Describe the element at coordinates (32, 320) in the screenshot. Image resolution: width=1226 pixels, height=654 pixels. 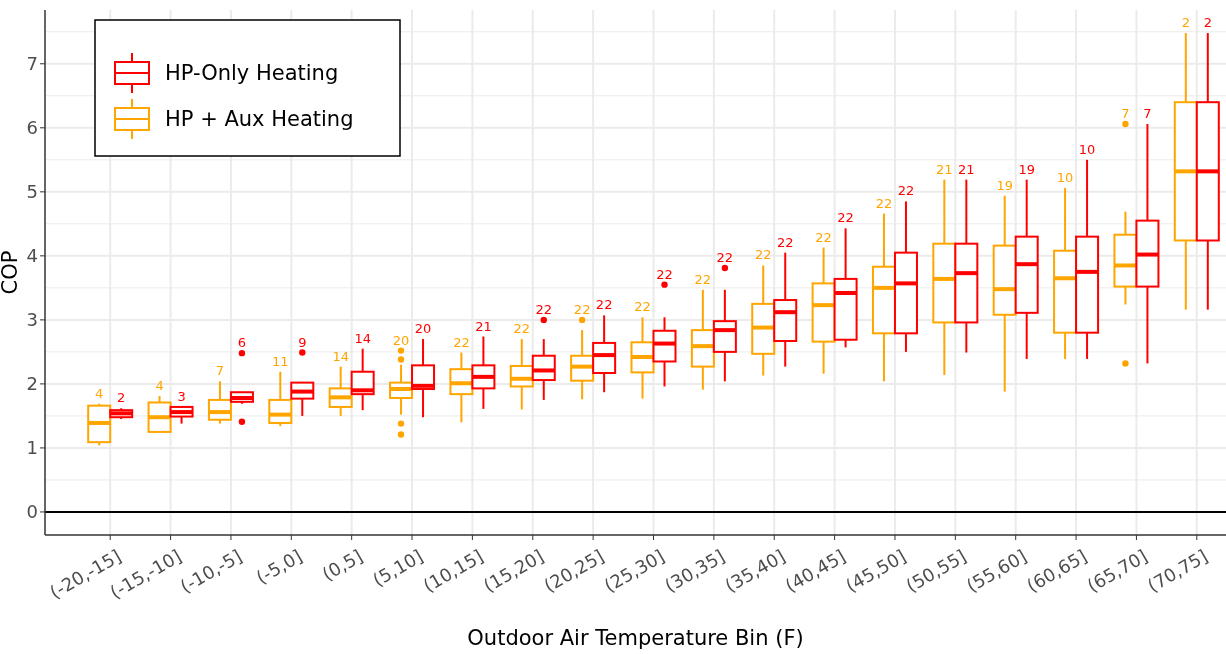
I see `y-tick-label: 3` at that location.